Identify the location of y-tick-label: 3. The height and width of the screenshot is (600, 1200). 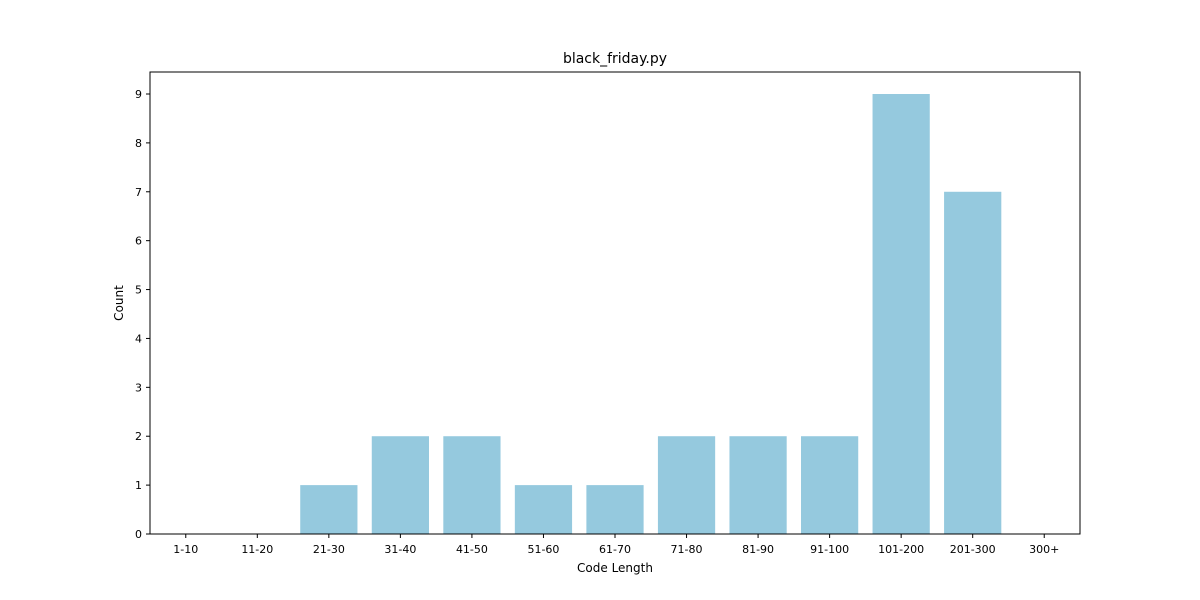
(138, 387).